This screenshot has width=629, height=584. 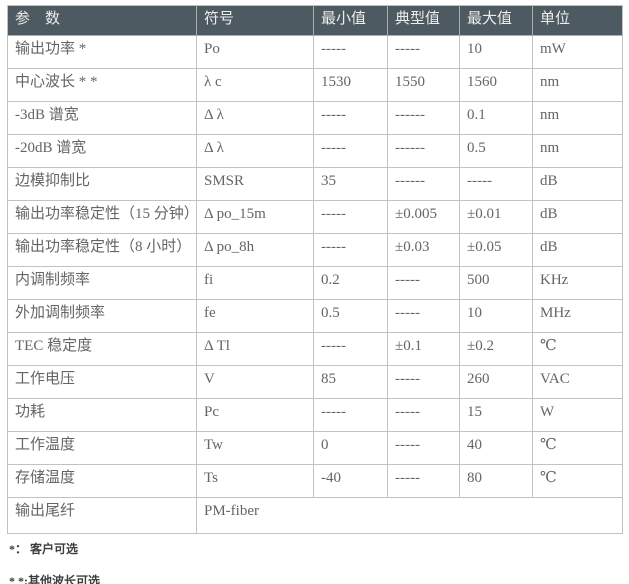 What do you see at coordinates (54, 579) in the screenshot?
I see `footnote-other-wavelengths: * *:其他波长可选` at bounding box center [54, 579].